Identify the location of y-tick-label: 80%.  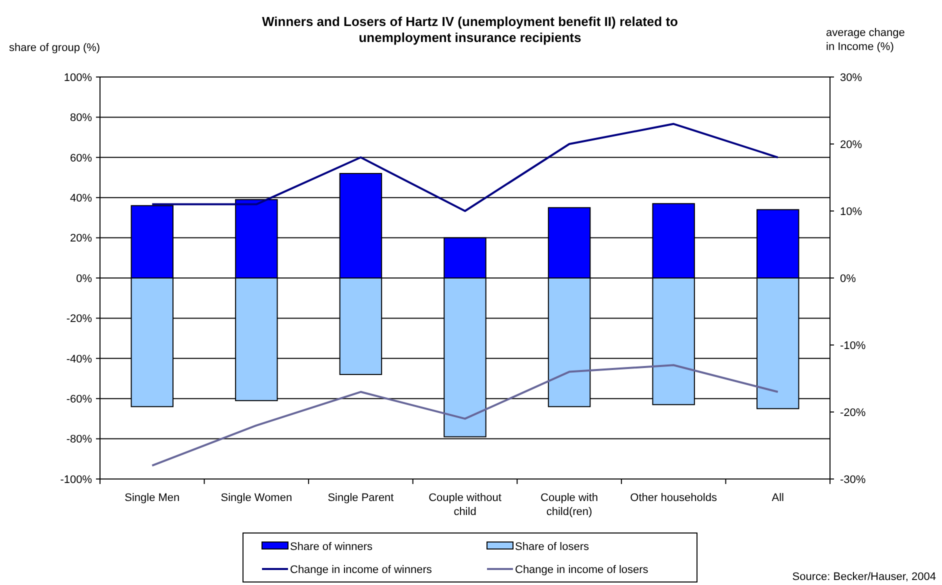
(81, 118).